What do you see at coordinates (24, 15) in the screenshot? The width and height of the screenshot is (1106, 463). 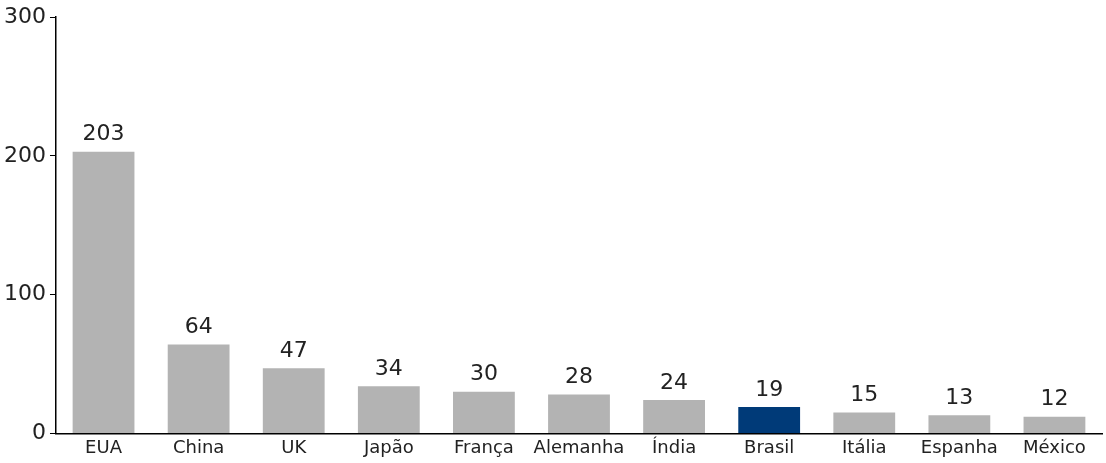 I see `y-tick-label: 300` at bounding box center [24, 15].